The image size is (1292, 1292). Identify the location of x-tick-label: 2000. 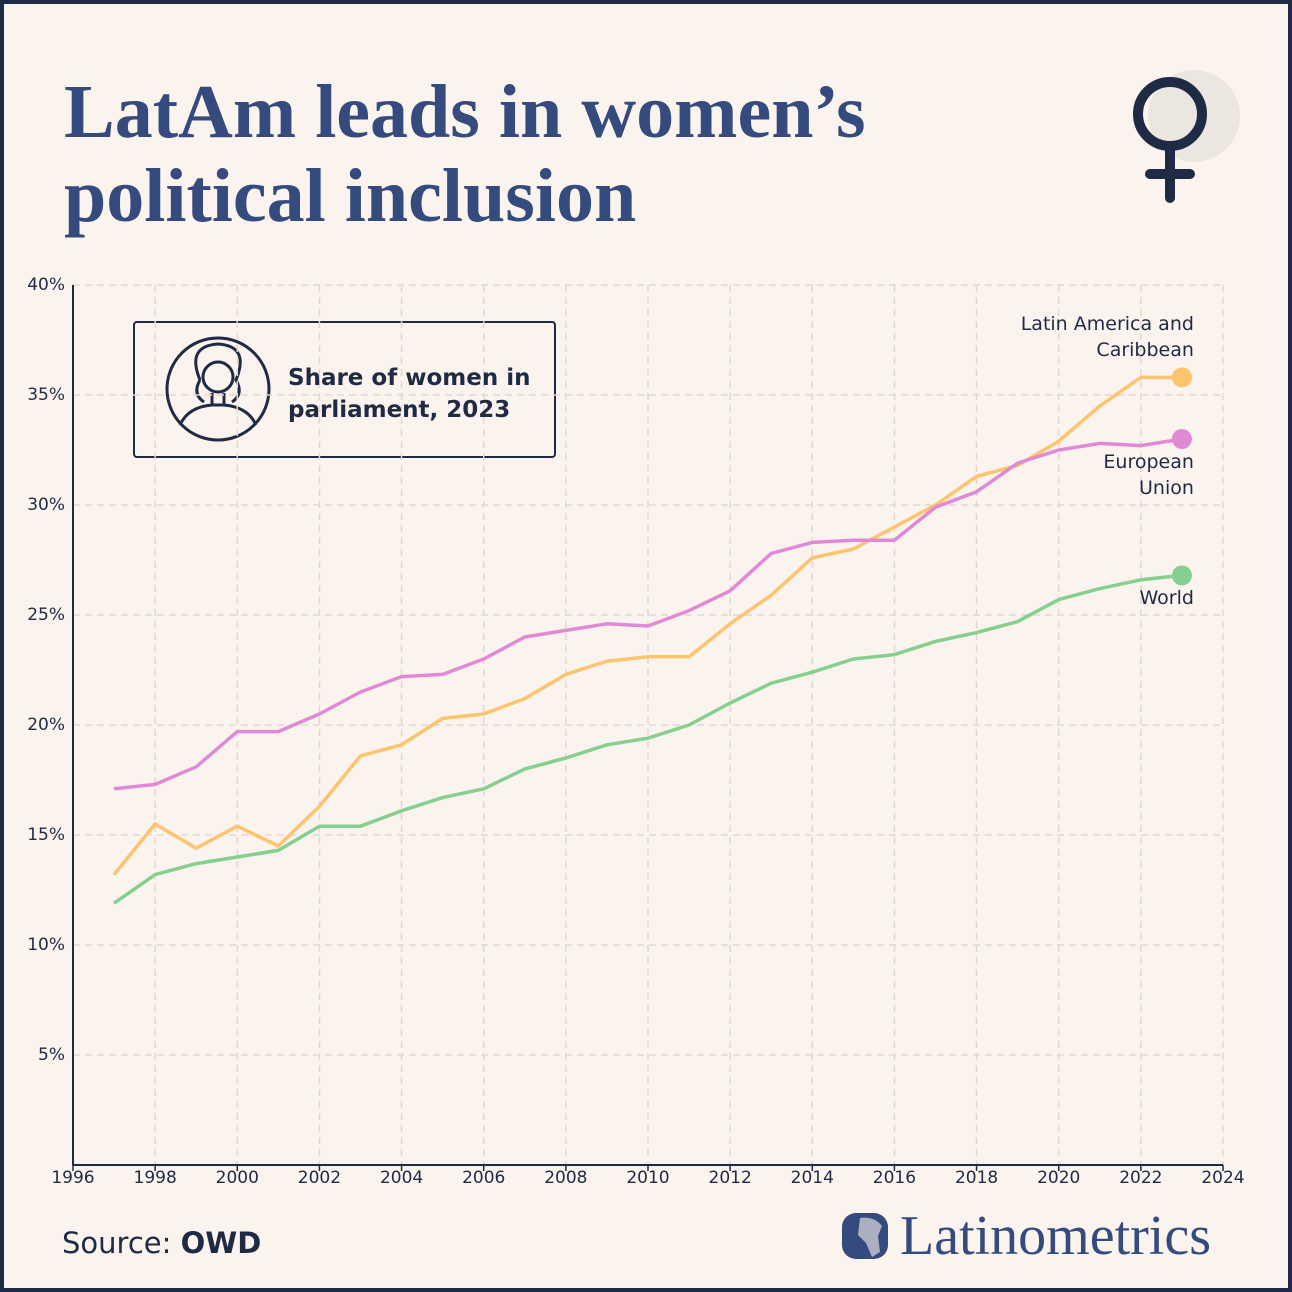
(237, 1178).